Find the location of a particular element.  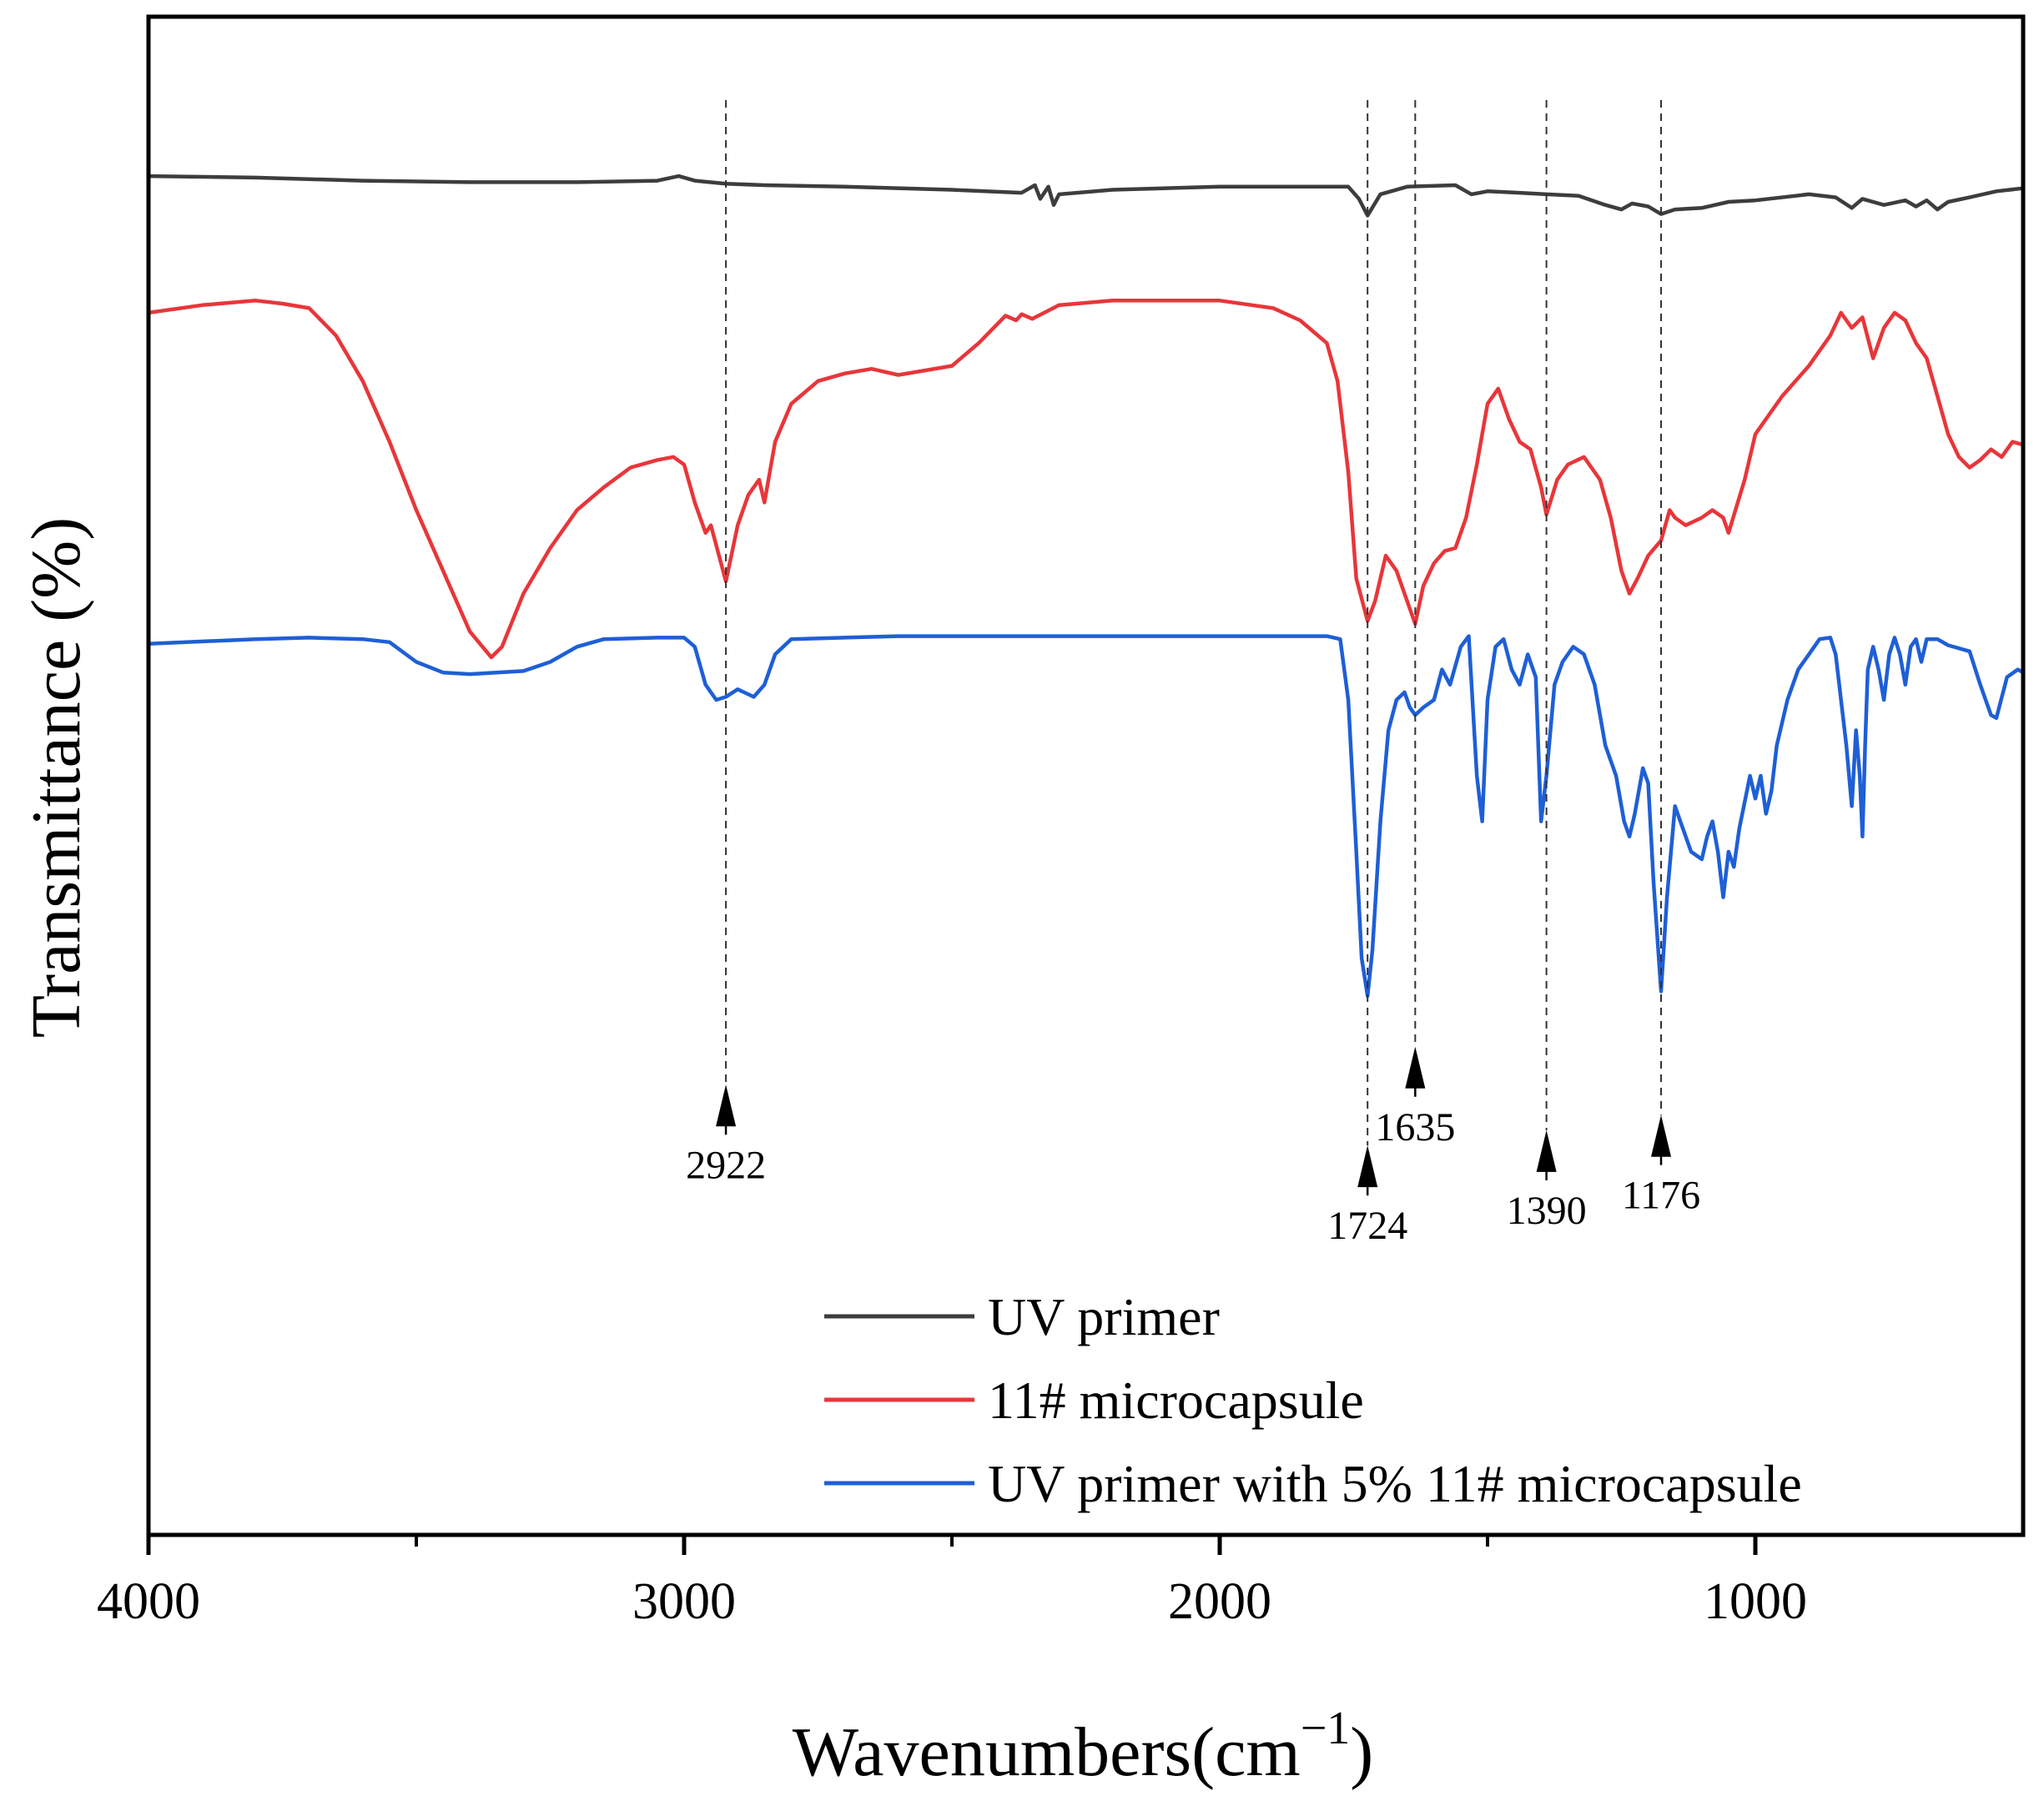

x-tick-label-3000: 3000 is located at coordinates (684, 1601).